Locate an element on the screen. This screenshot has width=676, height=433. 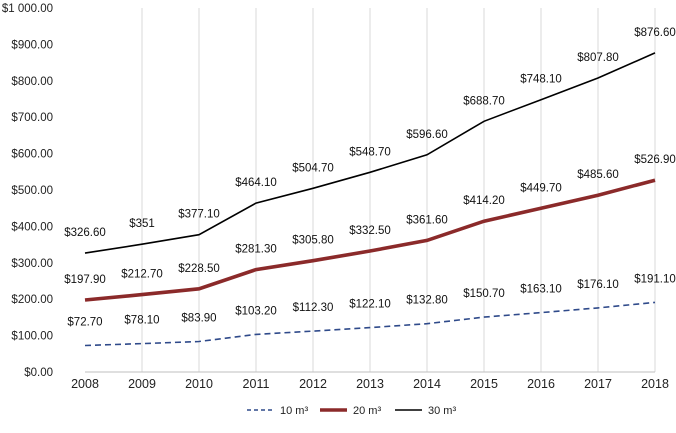
x-tick-label: 2016 is located at coordinates (541, 384).